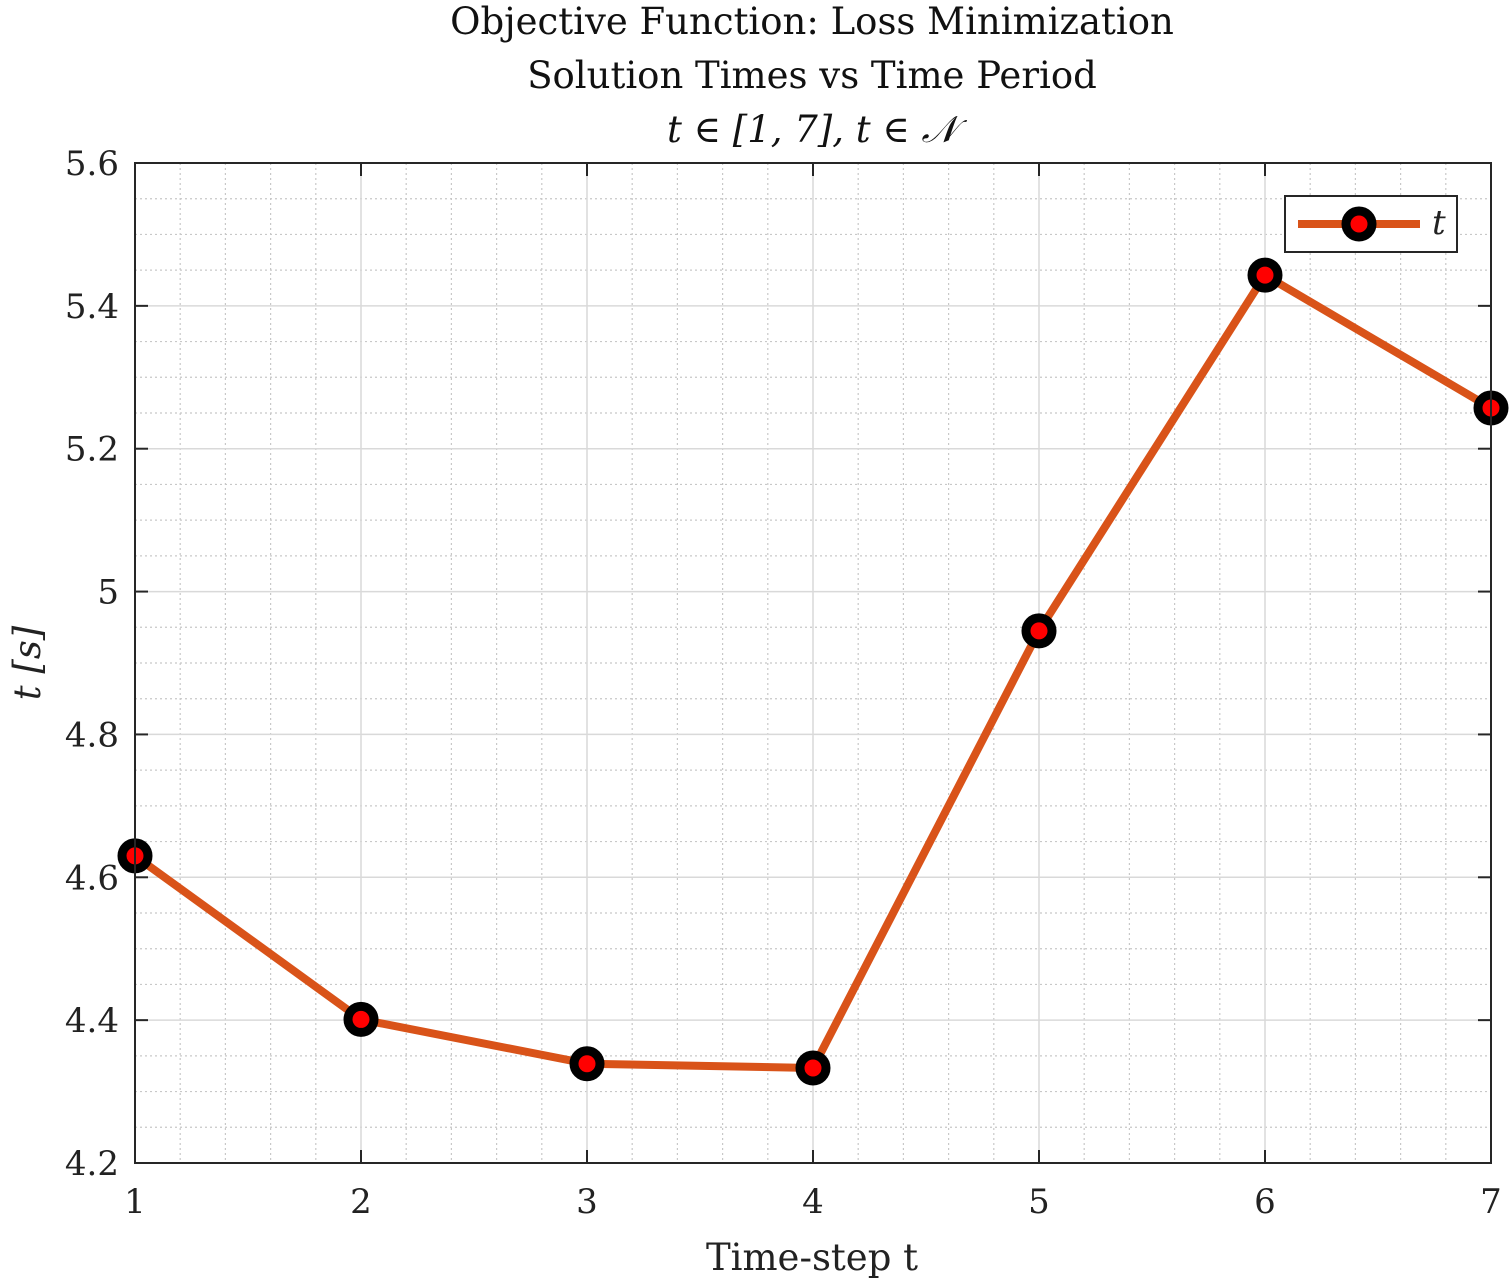  Describe the element at coordinates (92, 1164) in the screenshot. I see `y-tick-label: 4.2` at that location.